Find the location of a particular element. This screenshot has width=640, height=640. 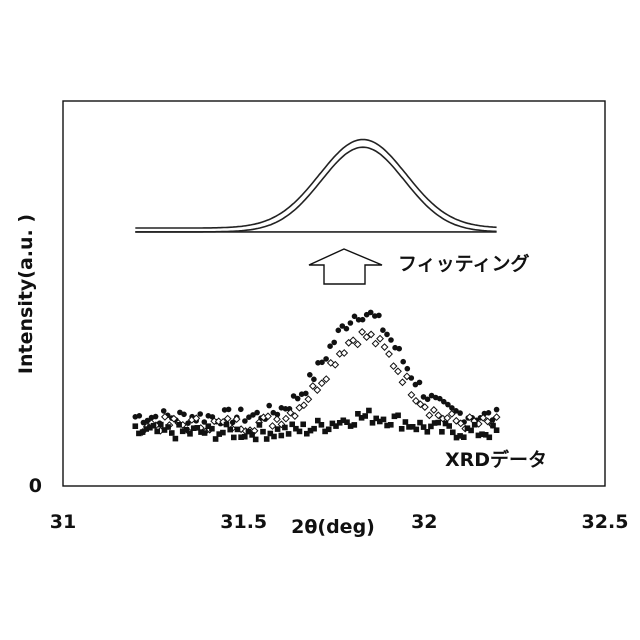

x-tick-label: 31.5 is located at coordinates (243, 522).